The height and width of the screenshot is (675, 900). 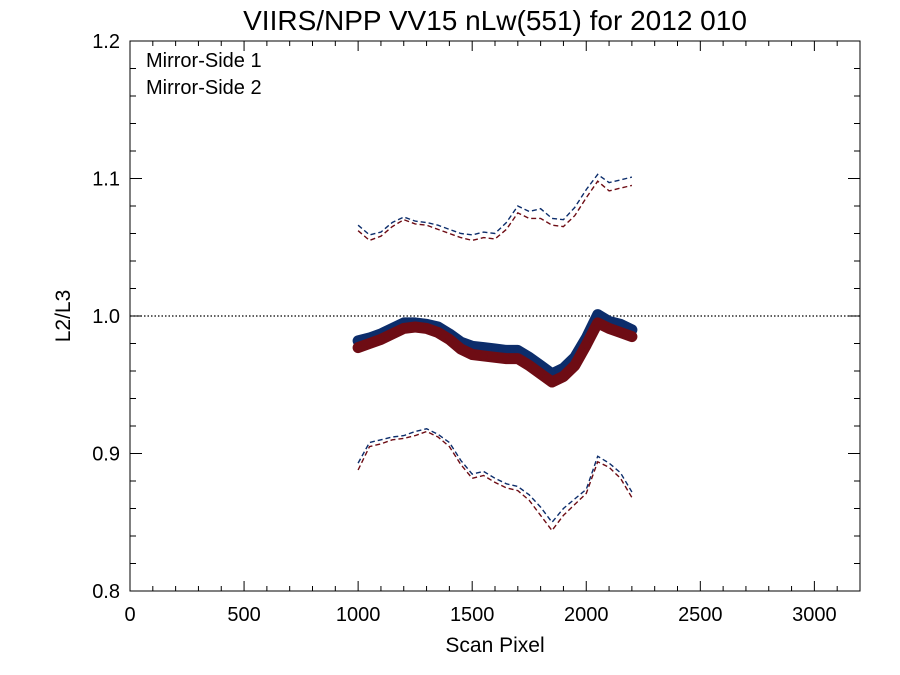 What do you see at coordinates (106, 317) in the screenshot?
I see `y-tick-label: 1.0` at bounding box center [106, 317].